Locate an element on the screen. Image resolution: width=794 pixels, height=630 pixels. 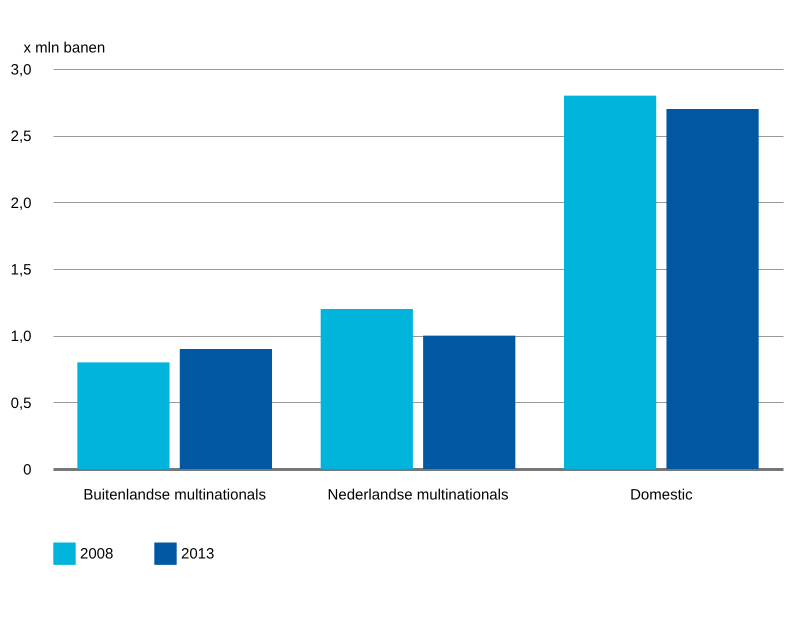
y-tick-label: 3,0 is located at coordinates (21, 70).